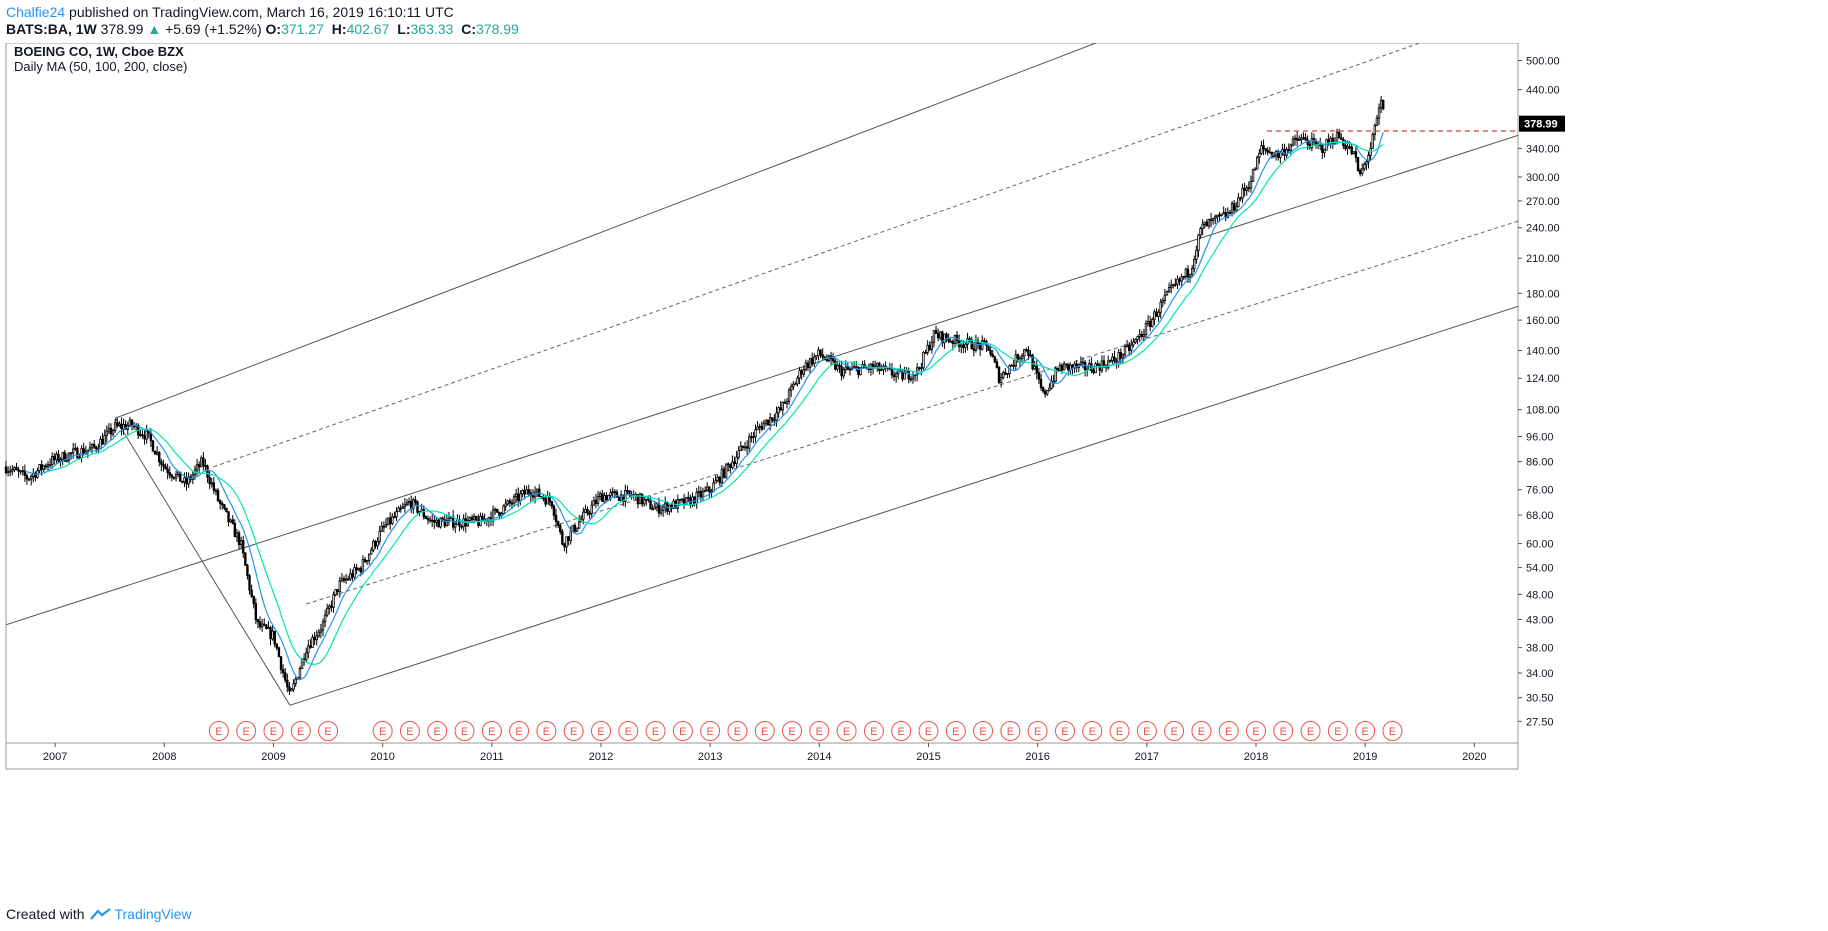  I want to click on author-link: Chalfie24, so click(36, 12).